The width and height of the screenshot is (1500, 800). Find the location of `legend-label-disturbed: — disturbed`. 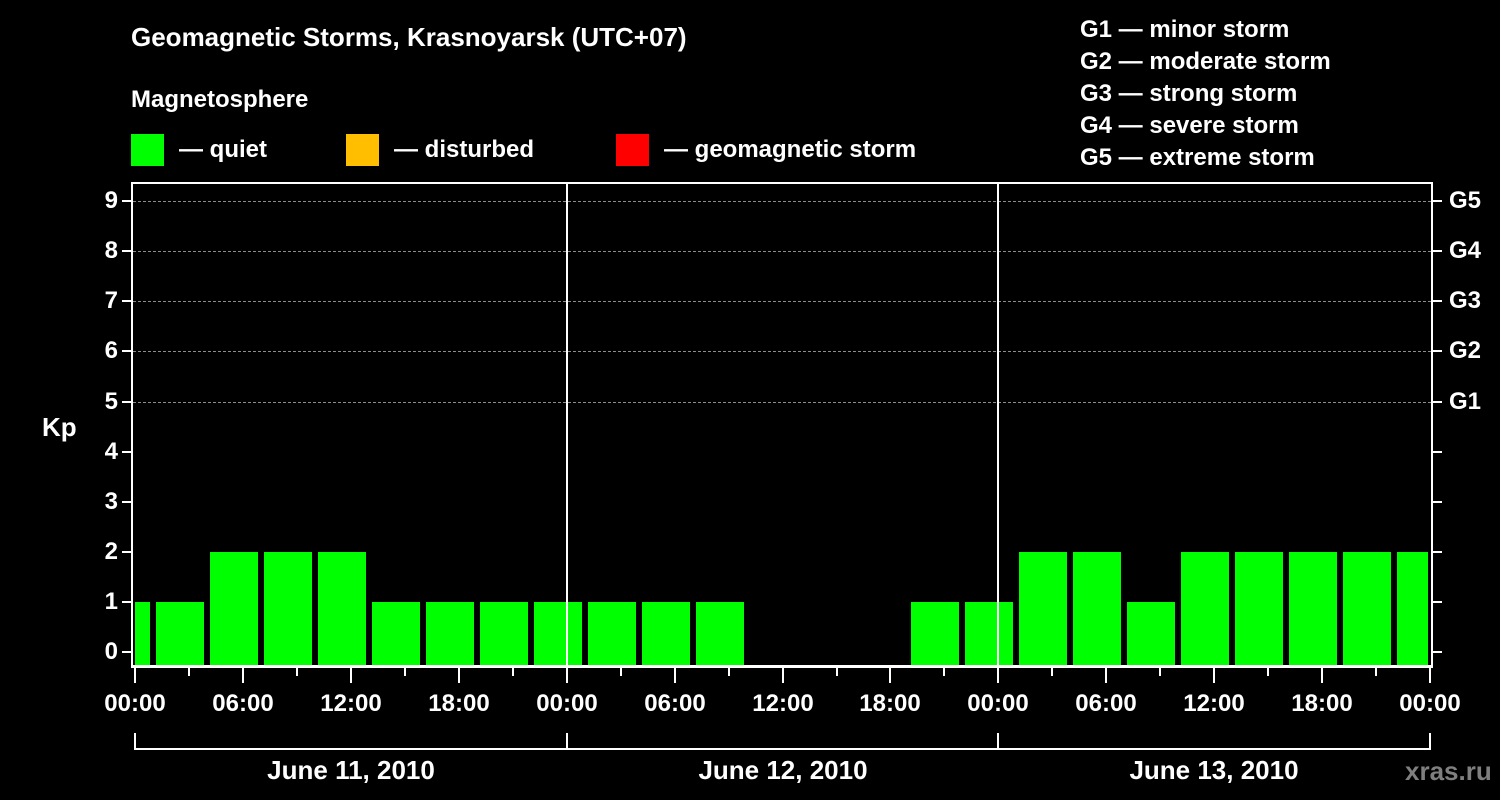

legend-label-disturbed: — disturbed is located at coordinates (464, 149).